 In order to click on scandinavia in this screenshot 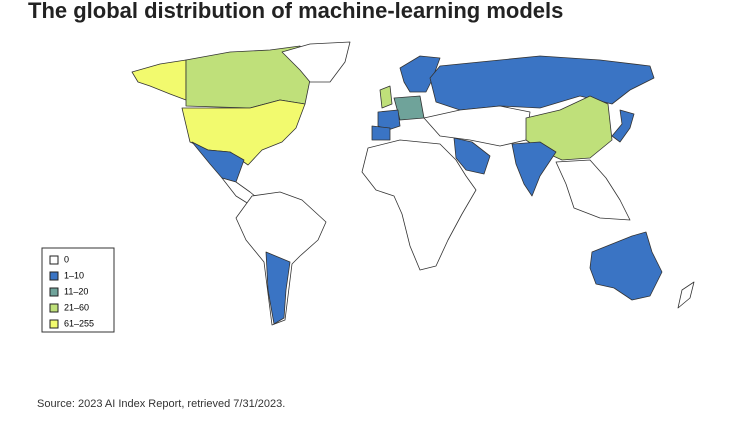, I will do `click(420, 74)`.